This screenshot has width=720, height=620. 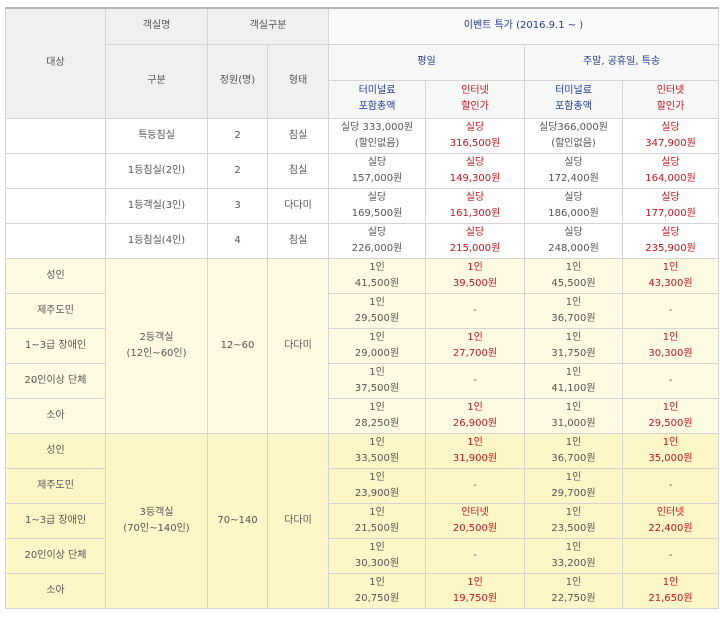 What do you see at coordinates (475, 240) in the screenshot?
I see `weekday-internet-price: 실당 215,000원` at bounding box center [475, 240].